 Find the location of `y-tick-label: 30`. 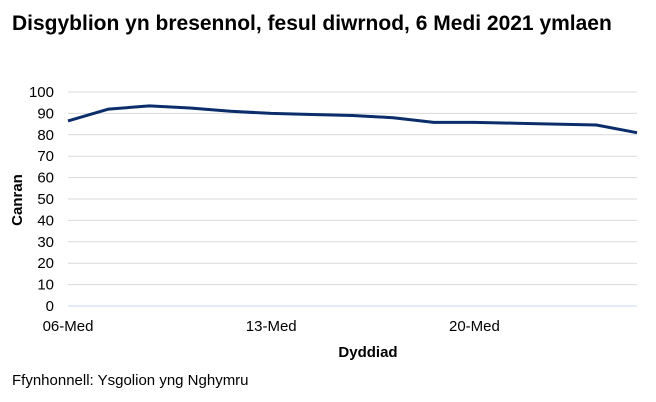

y-tick-label: 30 is located at coordinates (45, 242).